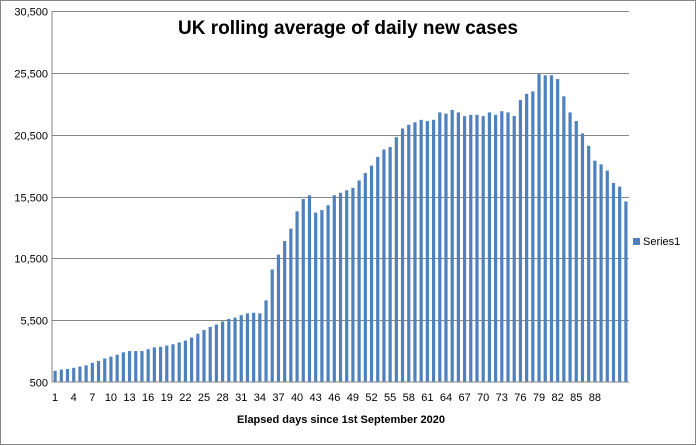 This screenshot has width=696, height=446. I want to click on x-tick-label: 40, so click(297, 398).